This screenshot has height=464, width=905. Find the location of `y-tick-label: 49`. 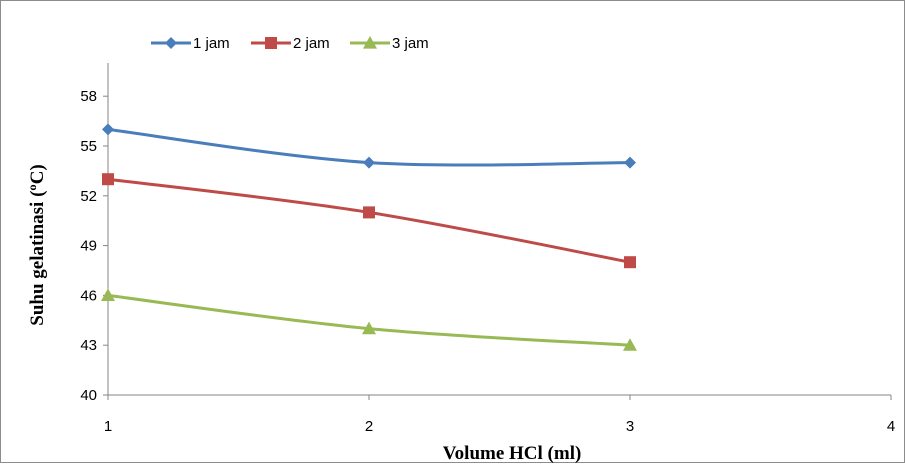

y-tick-label: 49 is located at coordinates (88, 246).